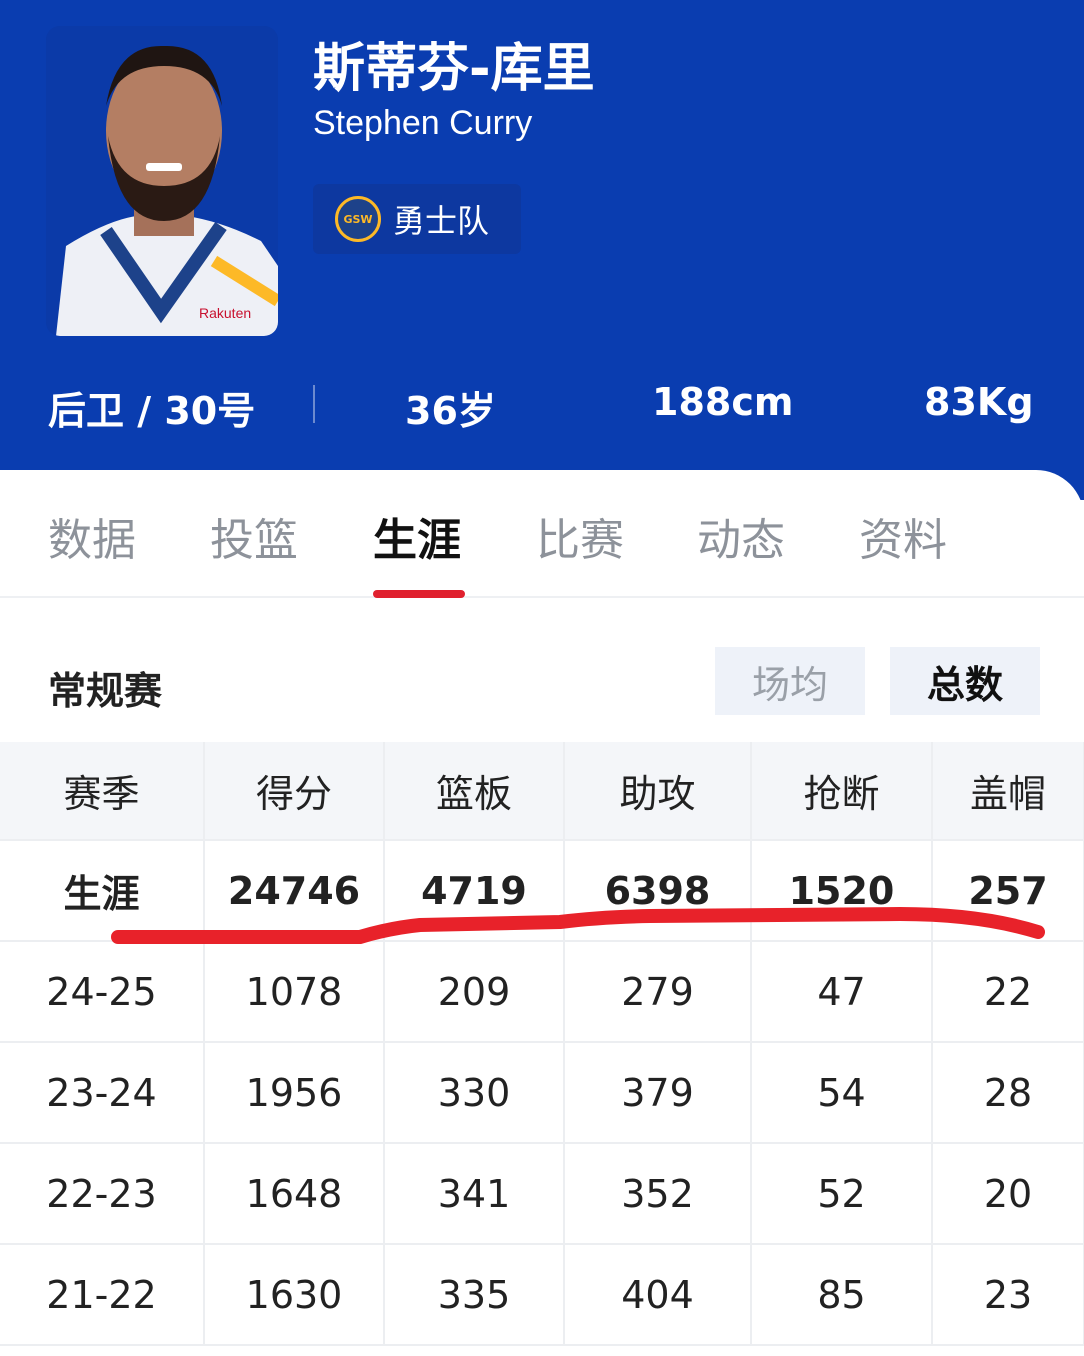 The height and width of the screenshot is (1356, 1084). What do you see at coordinates (102, 992) in the screenshot?
I see `table-cell: 24-25` at bounding box center [102, 992].